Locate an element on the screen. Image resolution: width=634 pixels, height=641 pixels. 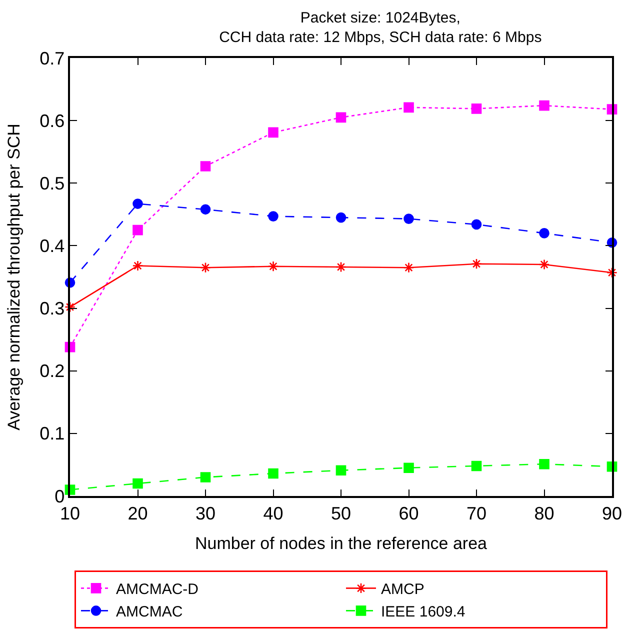
legend-label: IEEE 1609.4 is located at coordinates (423, 612).